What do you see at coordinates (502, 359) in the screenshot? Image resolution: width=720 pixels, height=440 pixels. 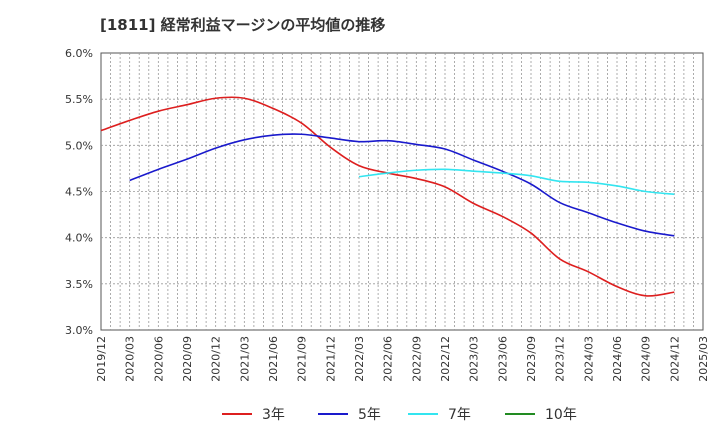 I see `x-tick-label: 2023/06` at bounding box center [502, 359].